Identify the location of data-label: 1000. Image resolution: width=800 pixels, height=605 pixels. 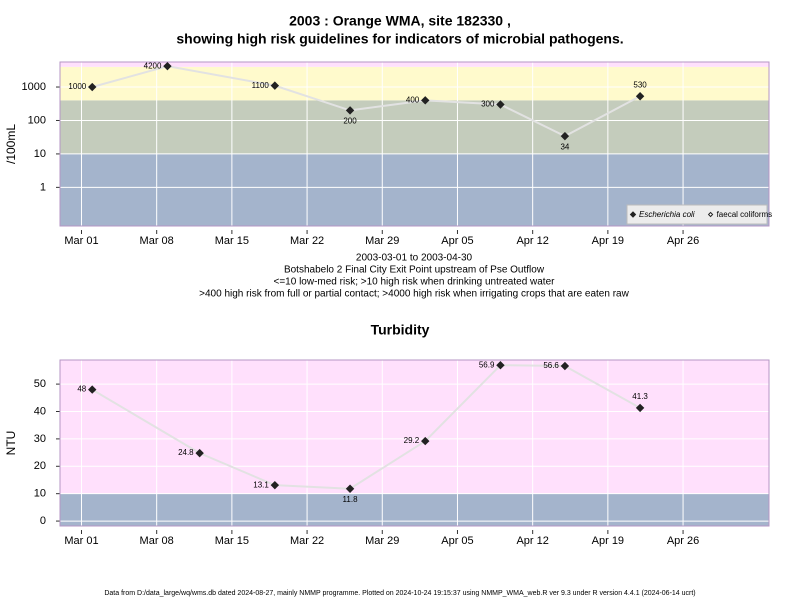
(77, 86).